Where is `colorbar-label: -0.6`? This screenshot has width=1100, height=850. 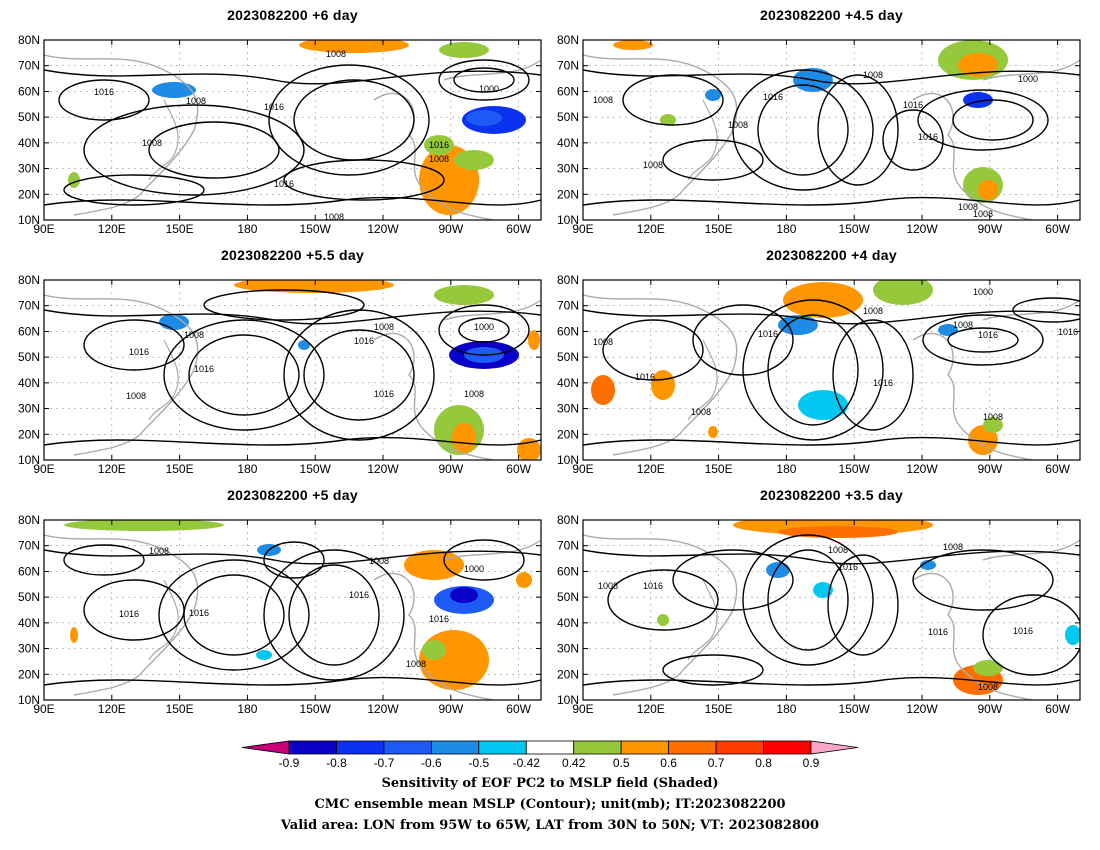
colorbar-label: -0.6 is located at coordinates (431, 763).